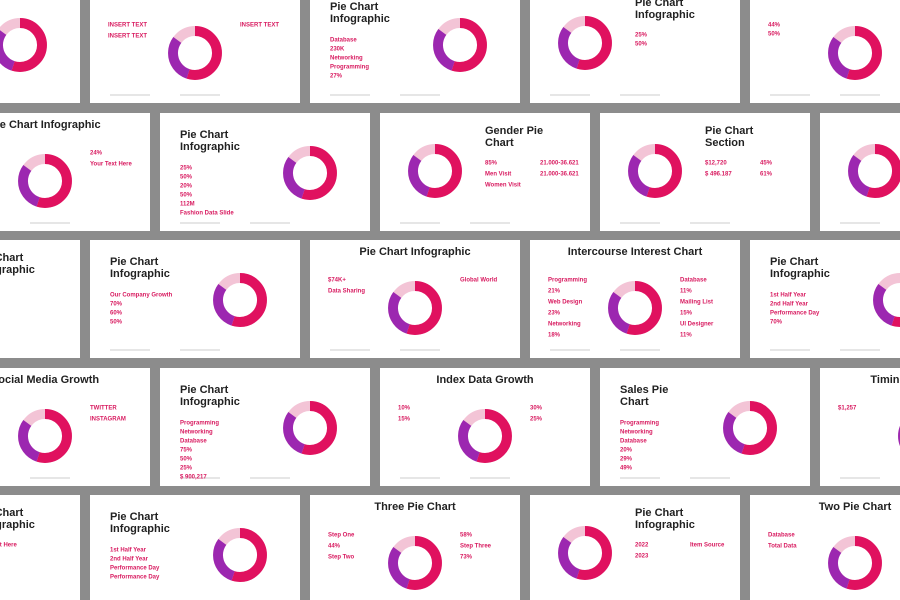 This screenshot has height=600, width=900. I want to click on slide-title: Chart, so click(499, 143).